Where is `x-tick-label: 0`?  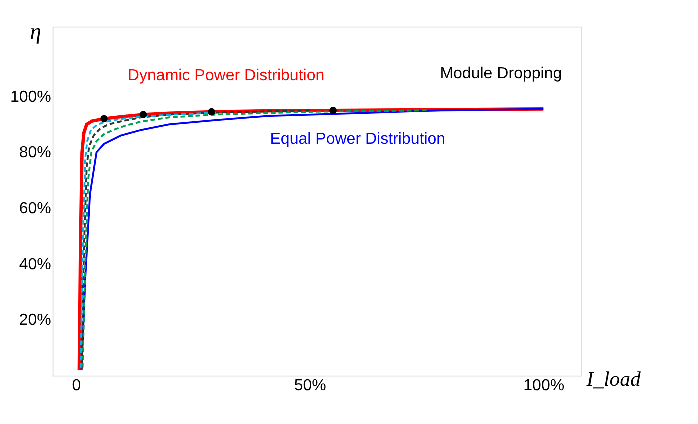
x-tick-label: 0 is located at coordinates (77, 385).